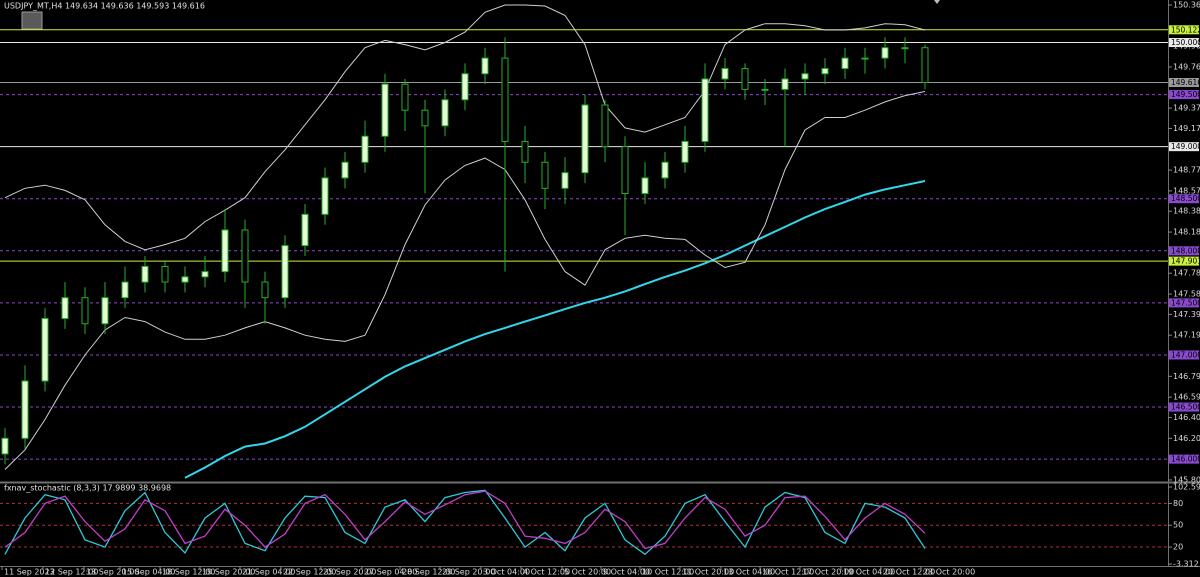  What do you see at coordinates (112, 572) in the screenshot?
I see `x-tick-label: 13 Sep 20:00` at bounding box center [112, 572].